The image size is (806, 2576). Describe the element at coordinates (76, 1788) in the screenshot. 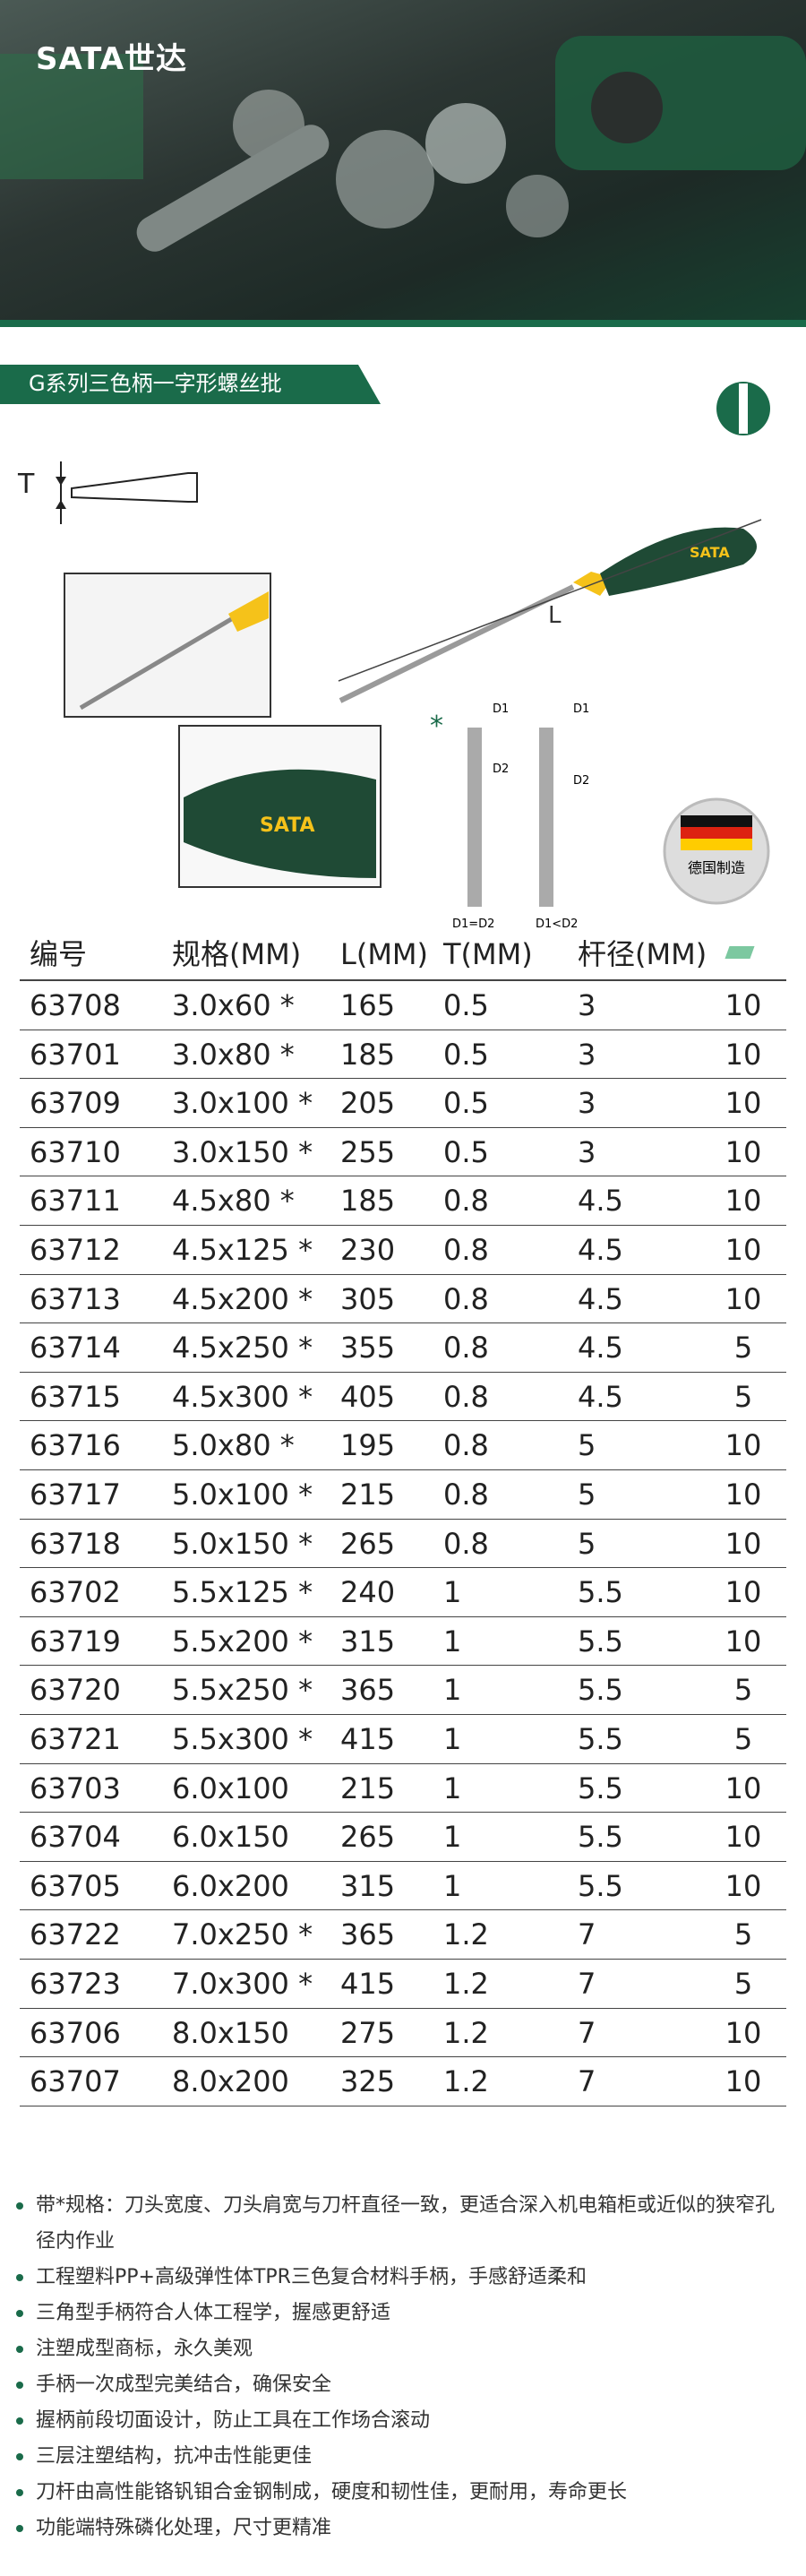

I see `table-cell: 63703` at that location.